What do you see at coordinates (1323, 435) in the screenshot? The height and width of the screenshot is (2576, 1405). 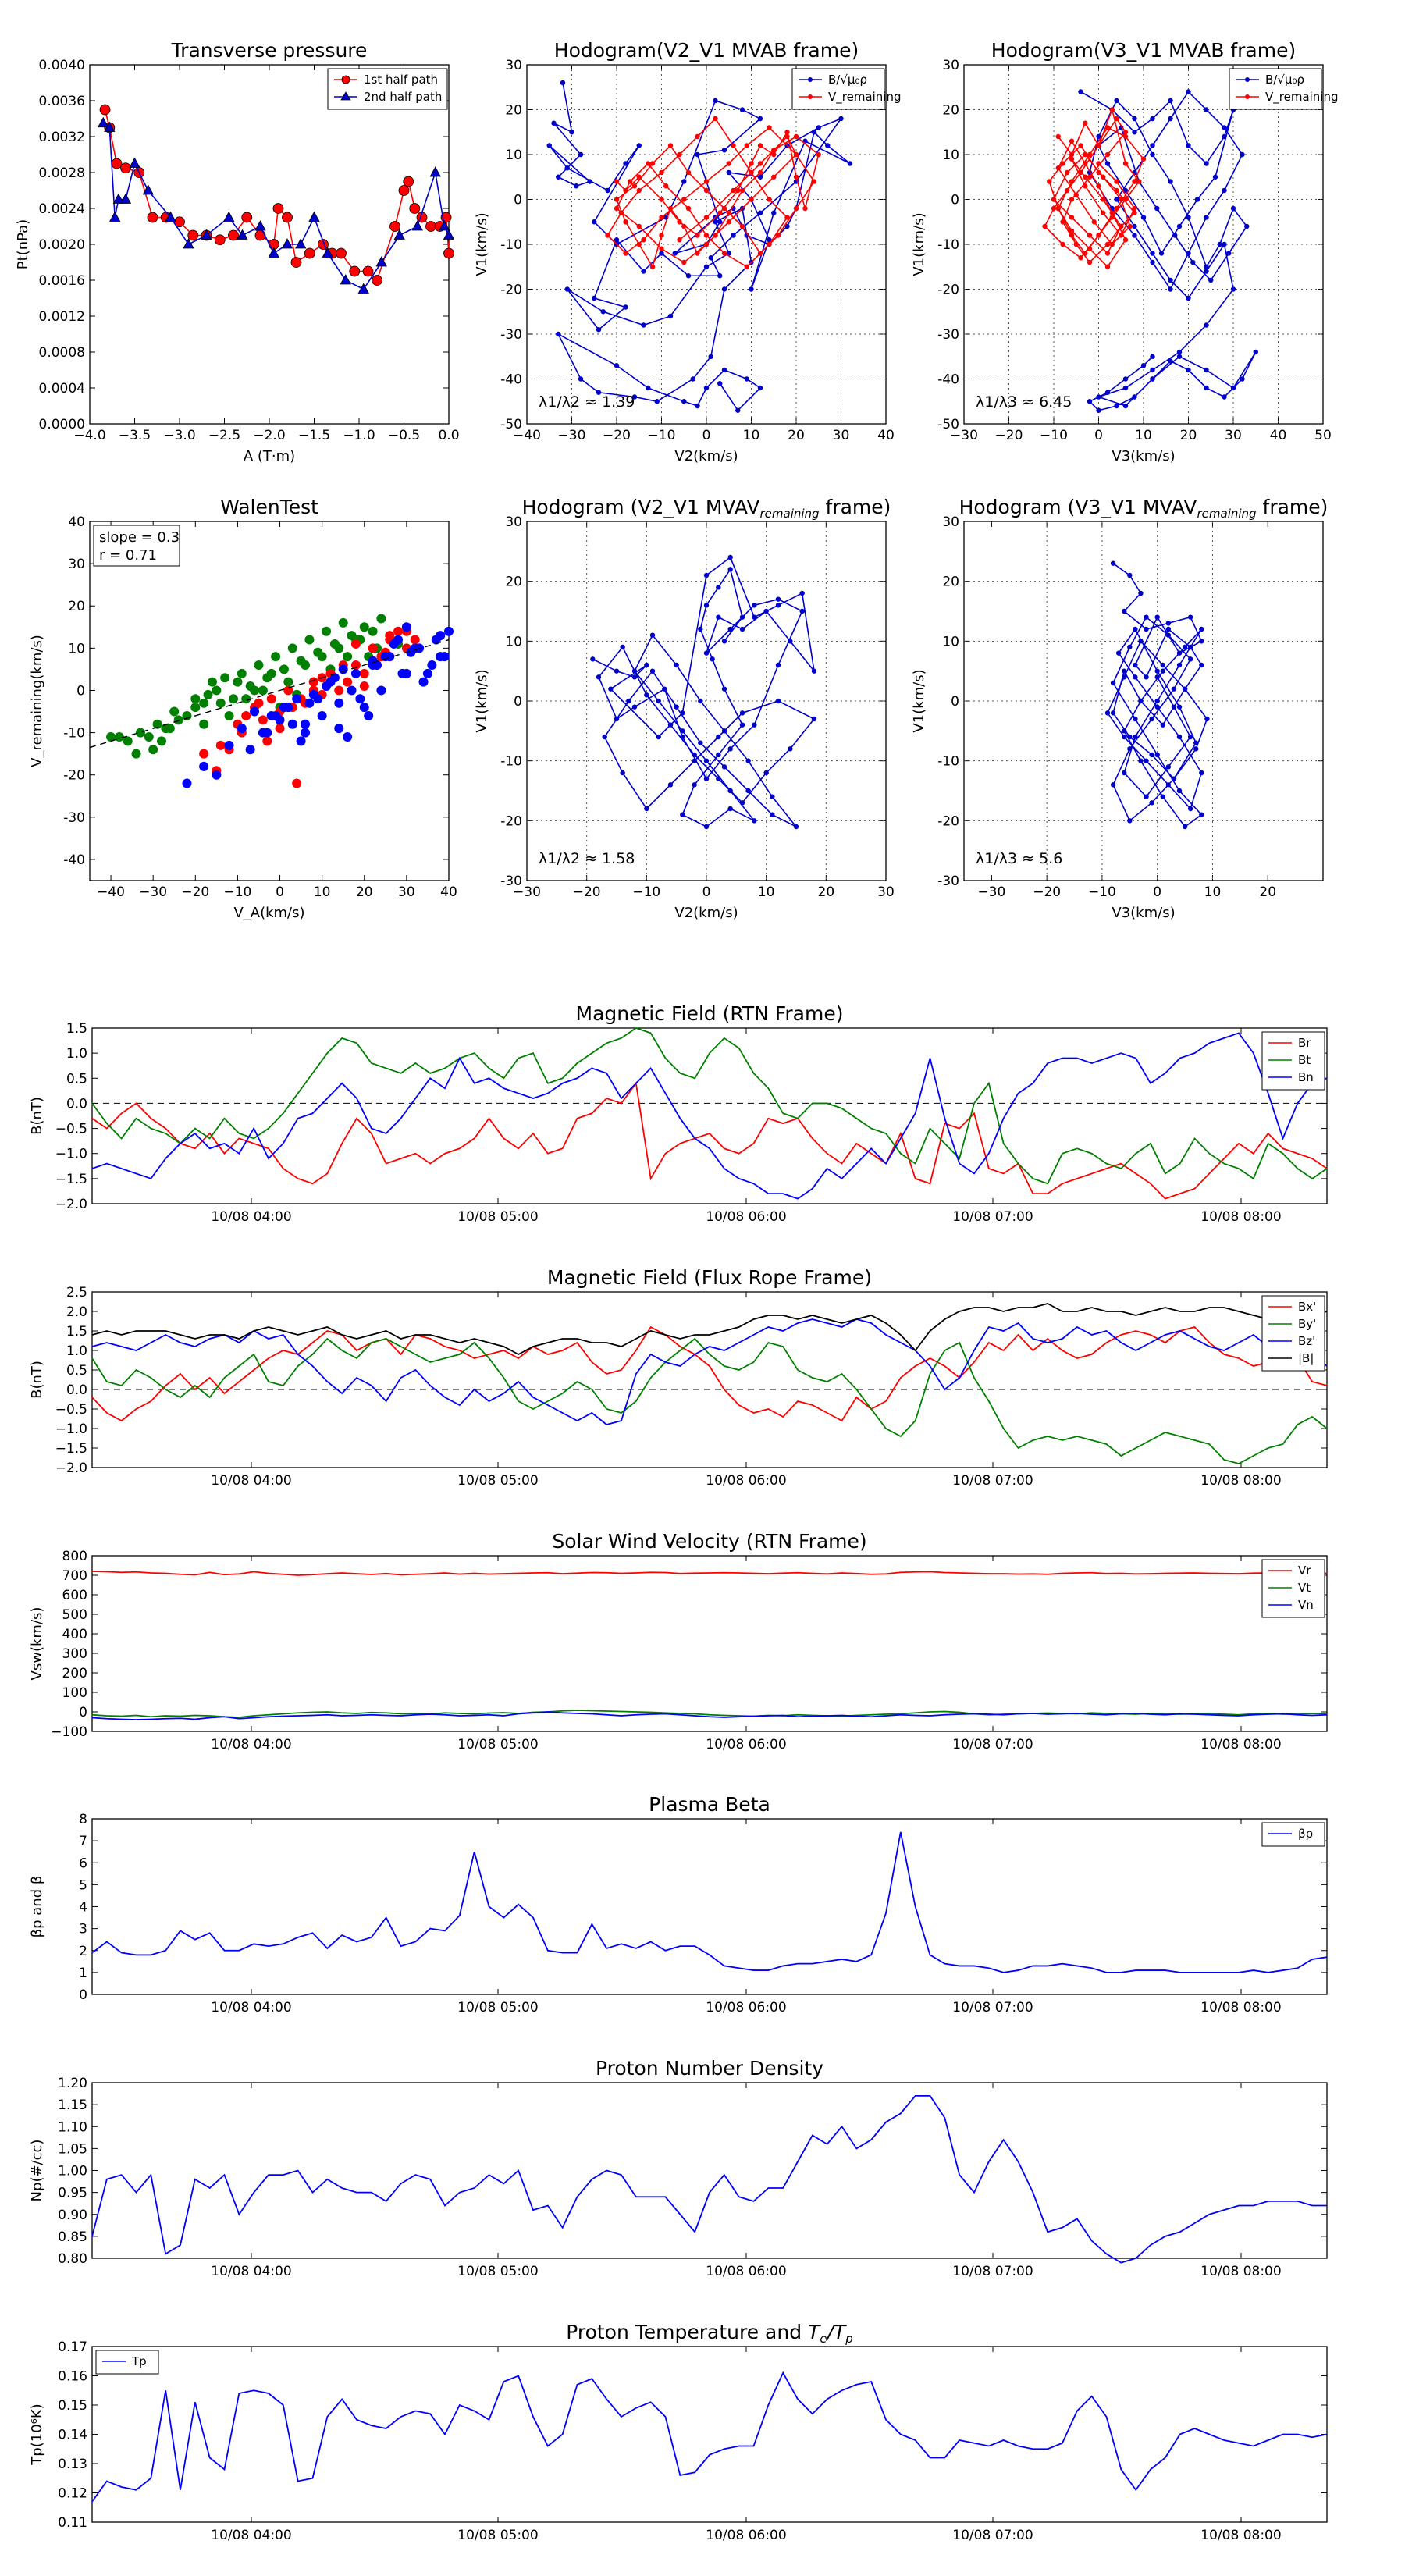 I see `x-tick-label: 50` at bounding box center [1323, 435].